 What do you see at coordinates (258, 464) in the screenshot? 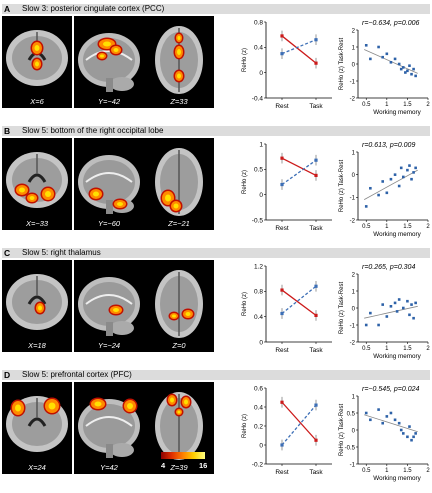
I see `y-tick-label: -0.2` at bounding box center [258, 464].